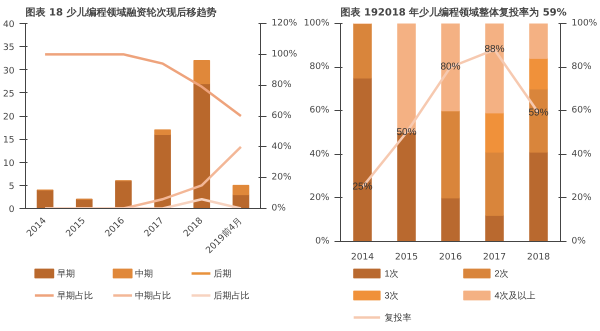 The image size is (600, 331). I want to click on y2-tick-label: 120%, so click(285, 23).